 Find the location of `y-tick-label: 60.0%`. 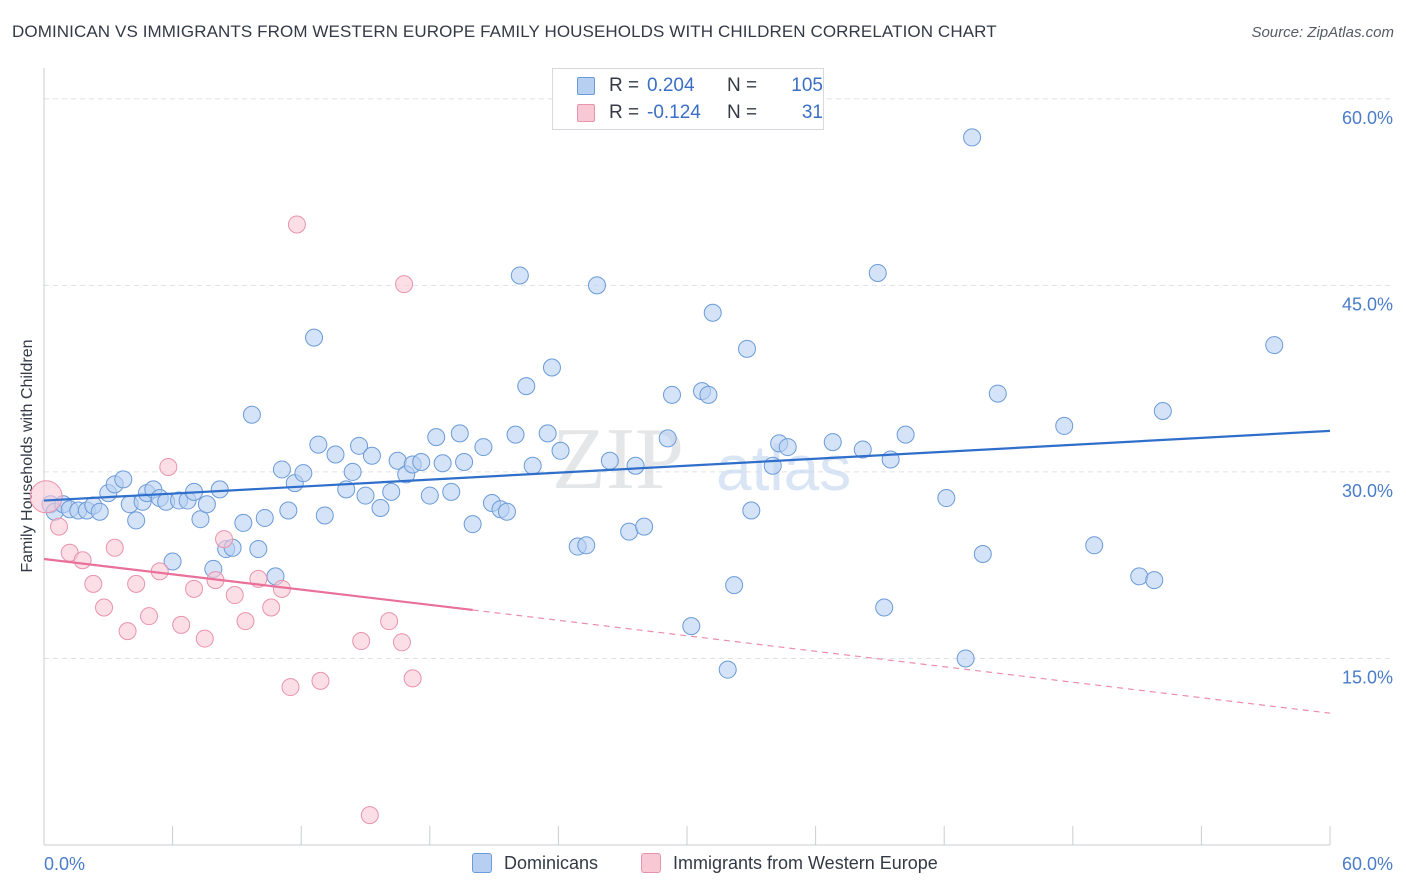

y-tick-label: 60.0% is located at coordinates (1367, 118).